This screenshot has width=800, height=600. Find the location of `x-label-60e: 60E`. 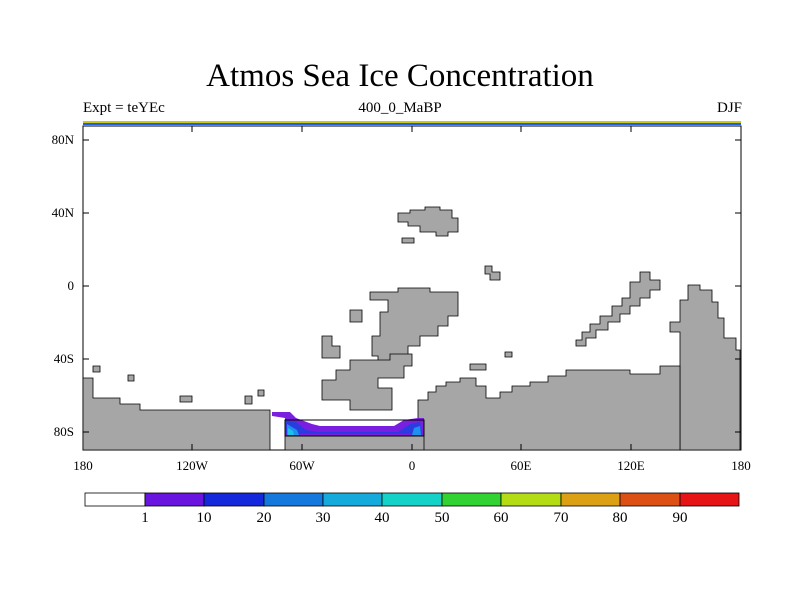

x-label-60e: 60E is located at coordinates (521, 465).